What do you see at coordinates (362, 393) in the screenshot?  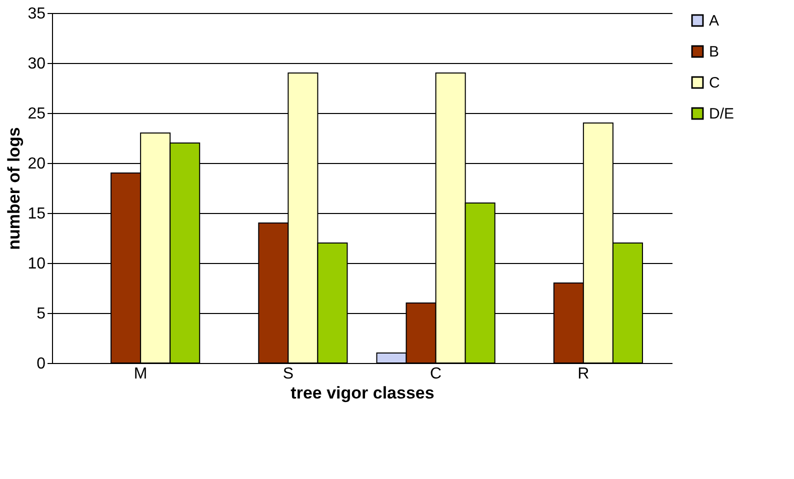 I see `x-axis-title: tree vigor classes` at bounding box center [362, 393].